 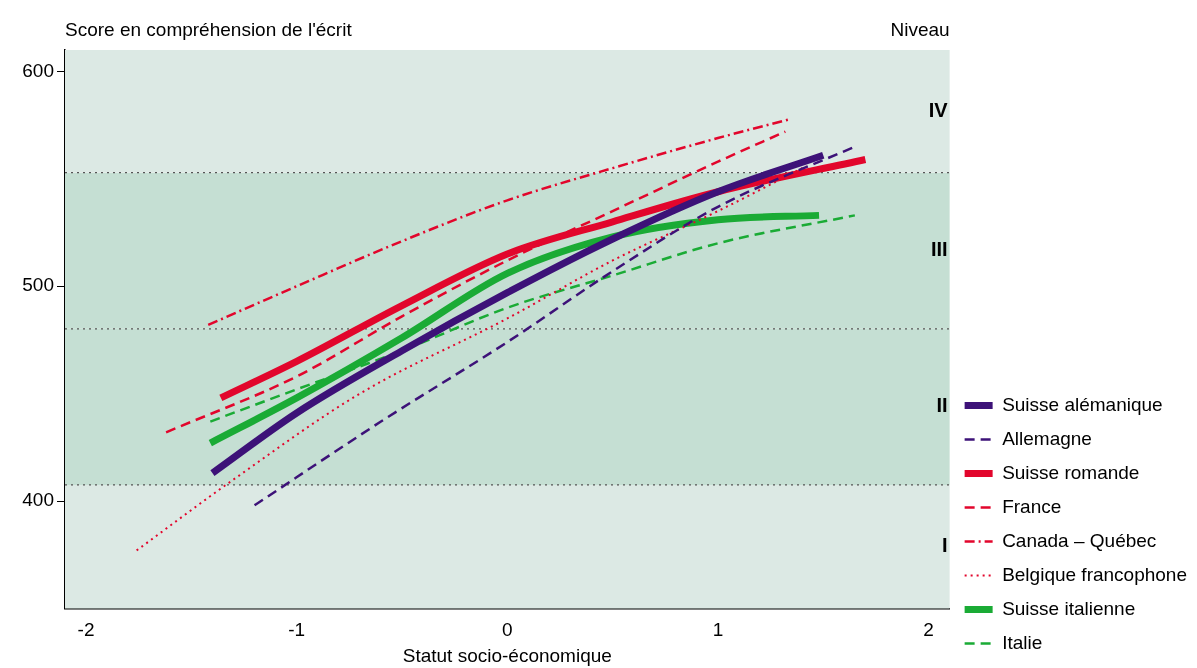 I want to click on legend-label: Allemagne, so click(x=1047, y=438).